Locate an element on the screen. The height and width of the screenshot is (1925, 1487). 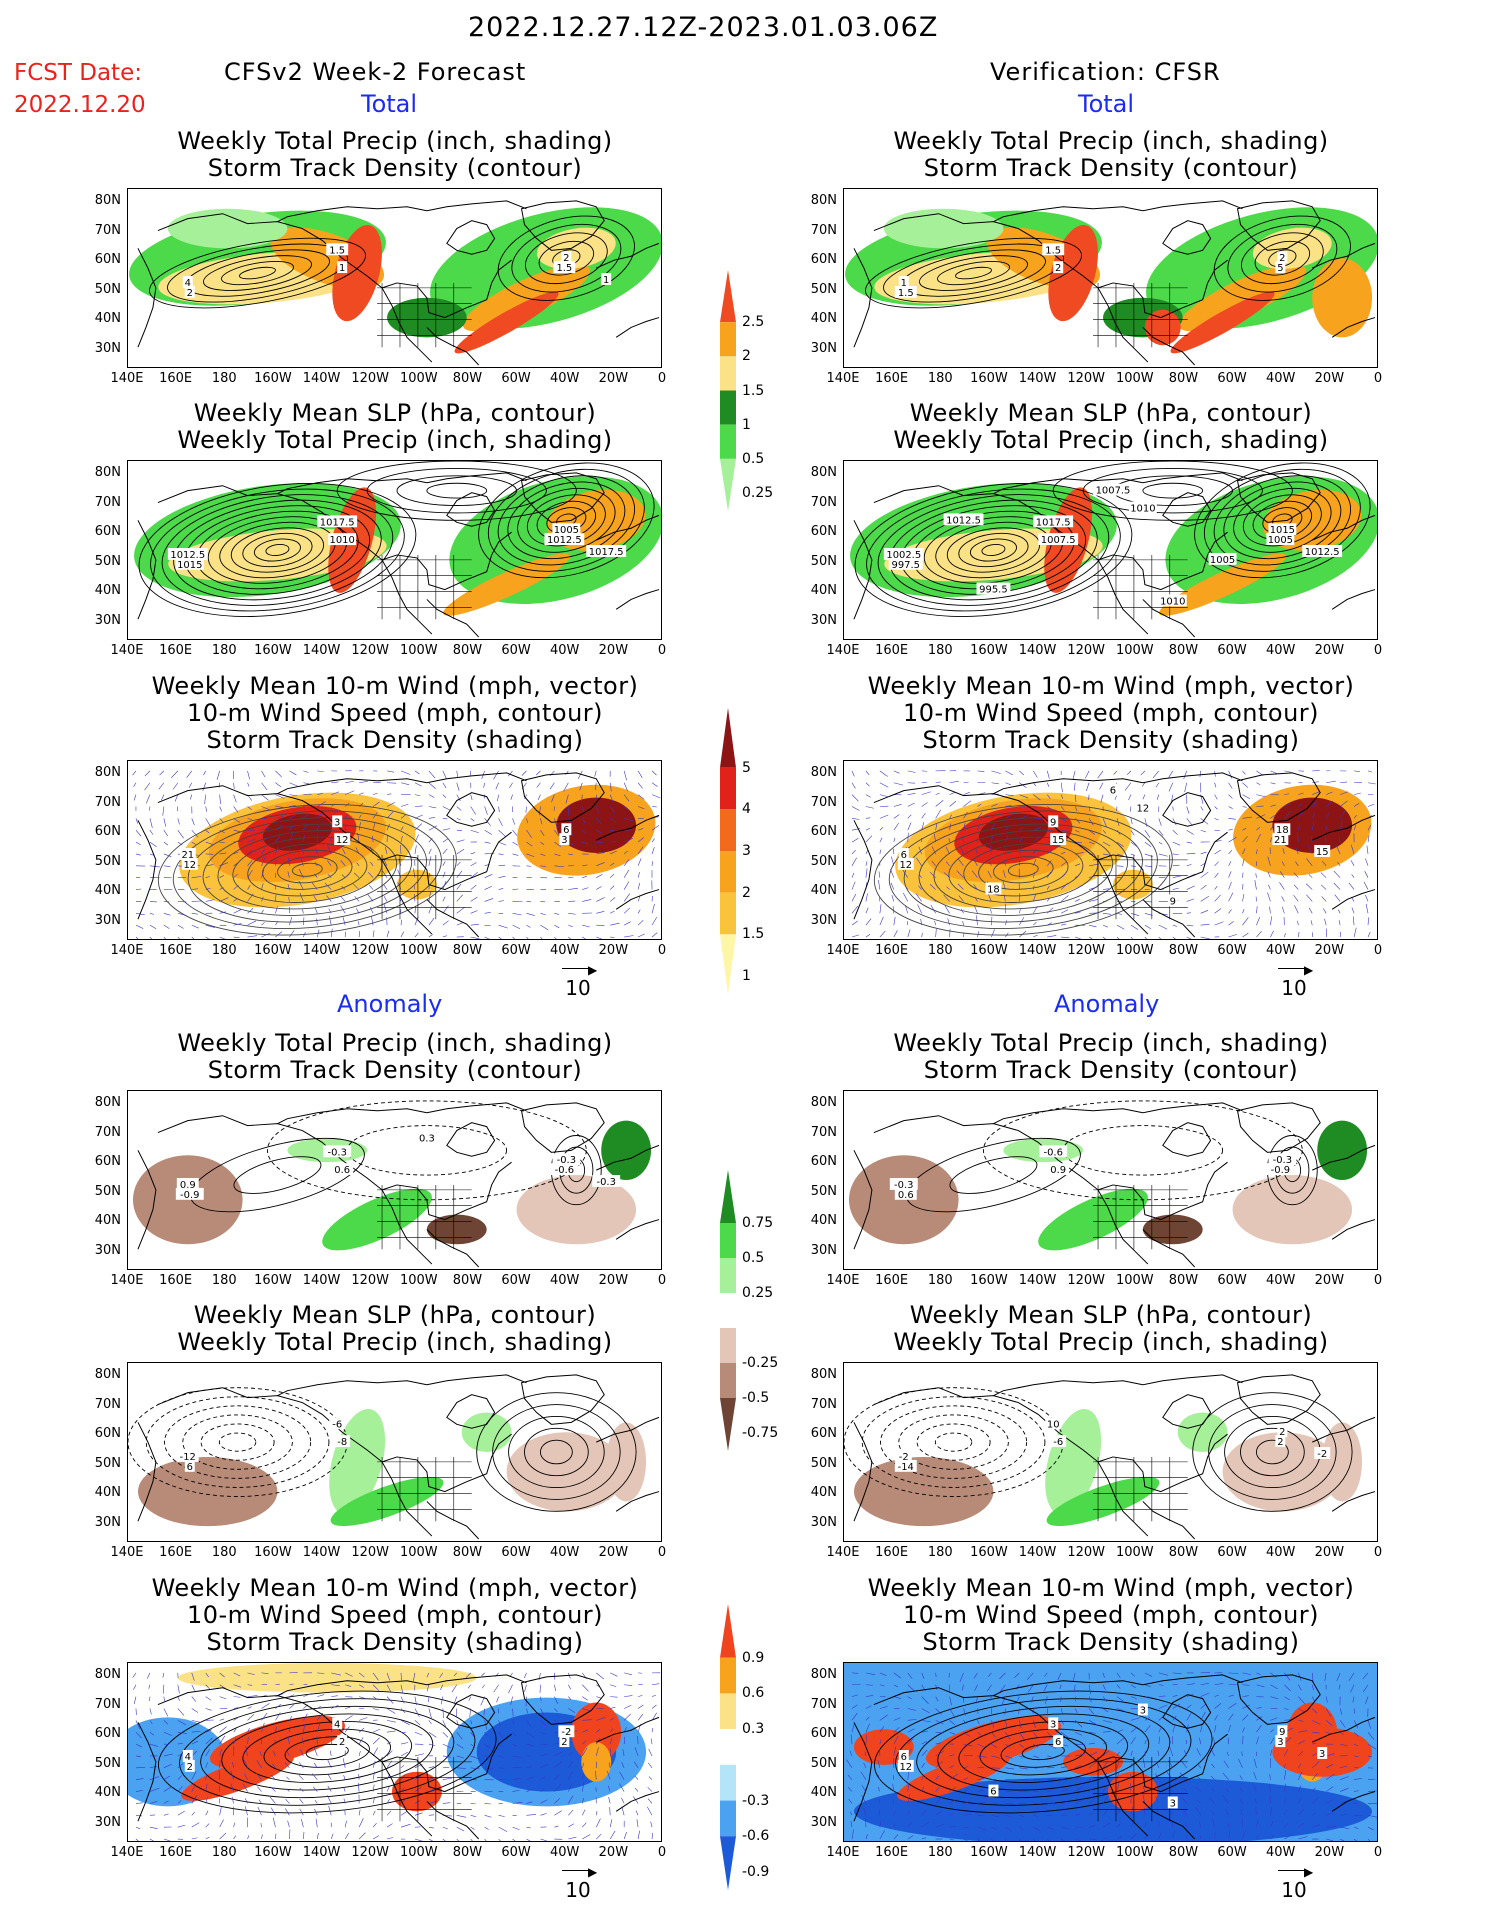
verification-anomaly-slp-map: 10 -6 -2 -14 2 2 -2 is located at coordinates (1110, 1452).